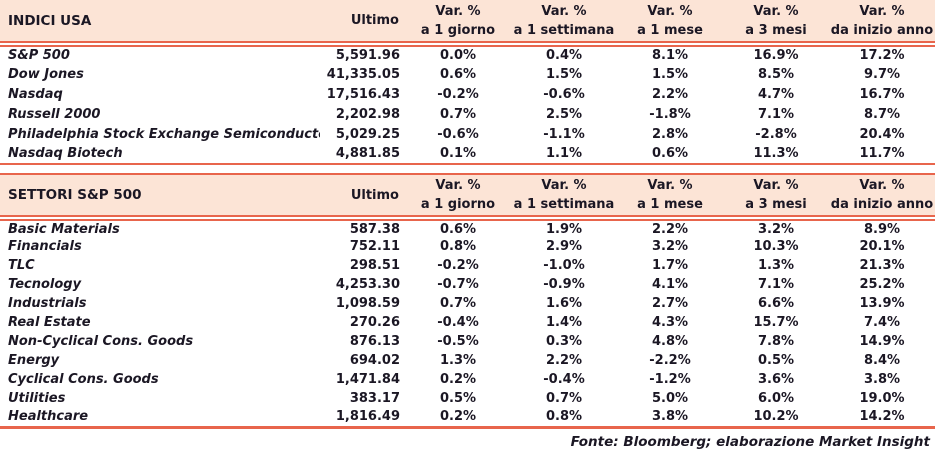 The width and height of the screenshot is (935, 469). Describe the element at coordinates (45, 246) in the screenshot. I see `row-label: Financials` at that location.